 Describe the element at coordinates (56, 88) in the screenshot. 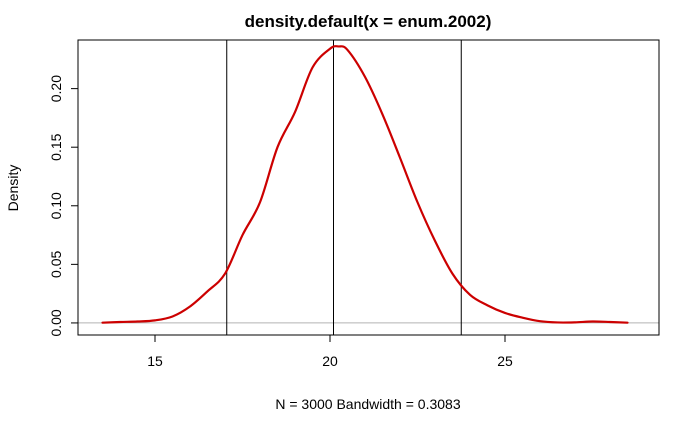

I see `y-tick-label-4: 0.20` at that location.